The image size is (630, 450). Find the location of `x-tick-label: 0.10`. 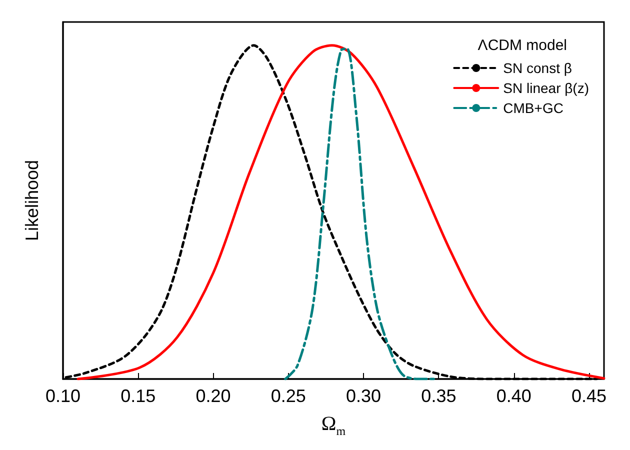

x-tick-label: 0.10 is located at coordinates (63, 396).